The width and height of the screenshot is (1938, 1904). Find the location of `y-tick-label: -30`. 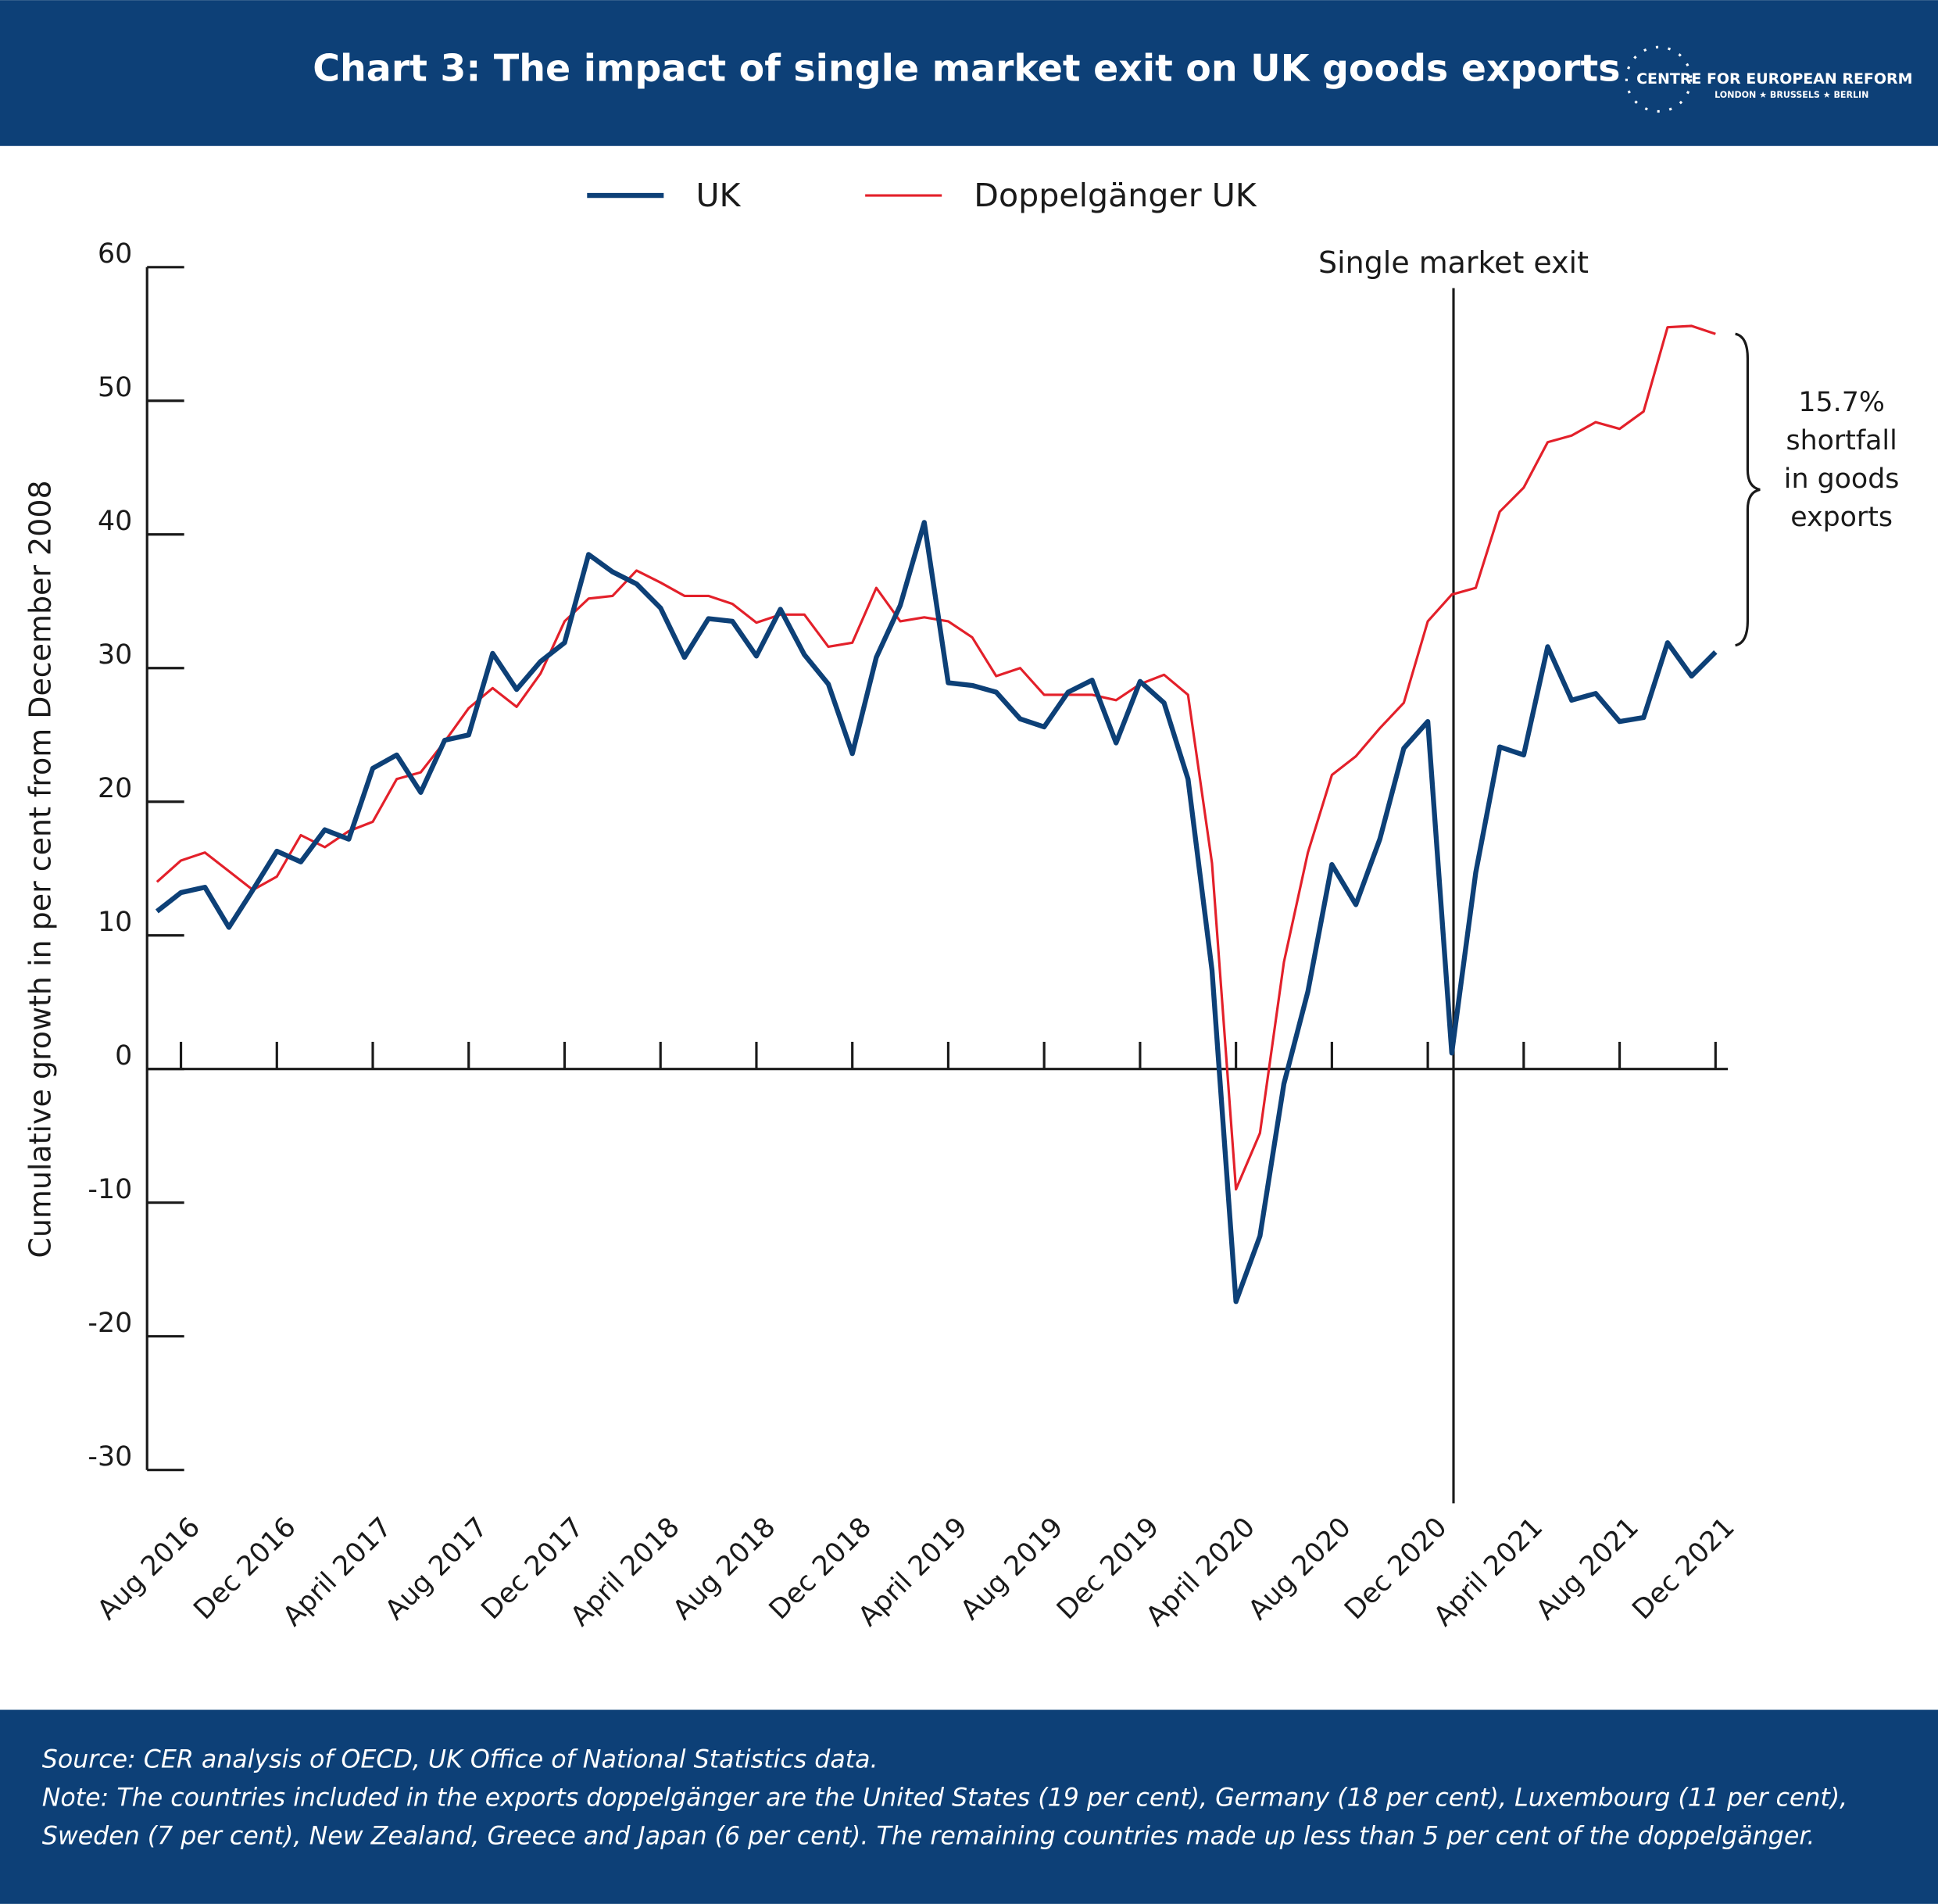

y-tick-label: -30 is located at coordinates (110, 1457).